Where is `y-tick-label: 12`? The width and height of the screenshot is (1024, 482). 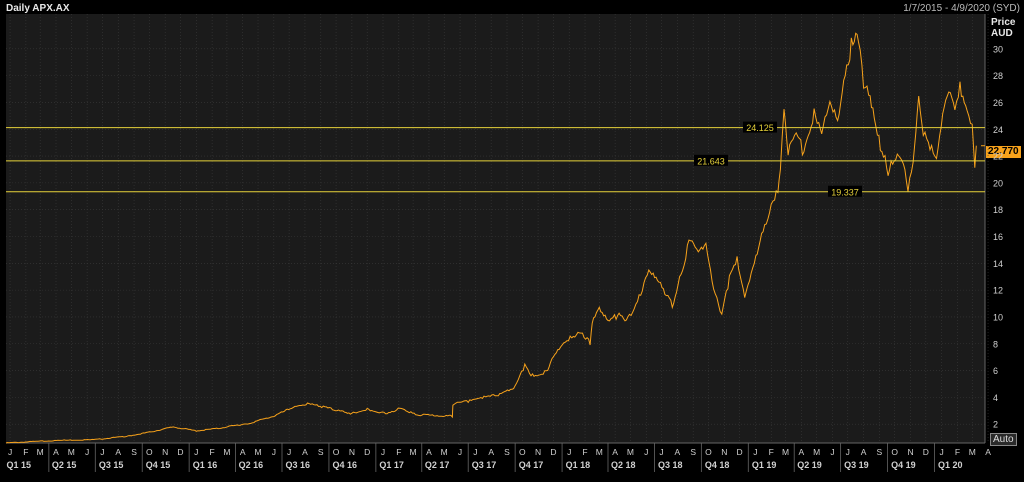 y-tick-label: 12 is located at coordinates (998, 291).